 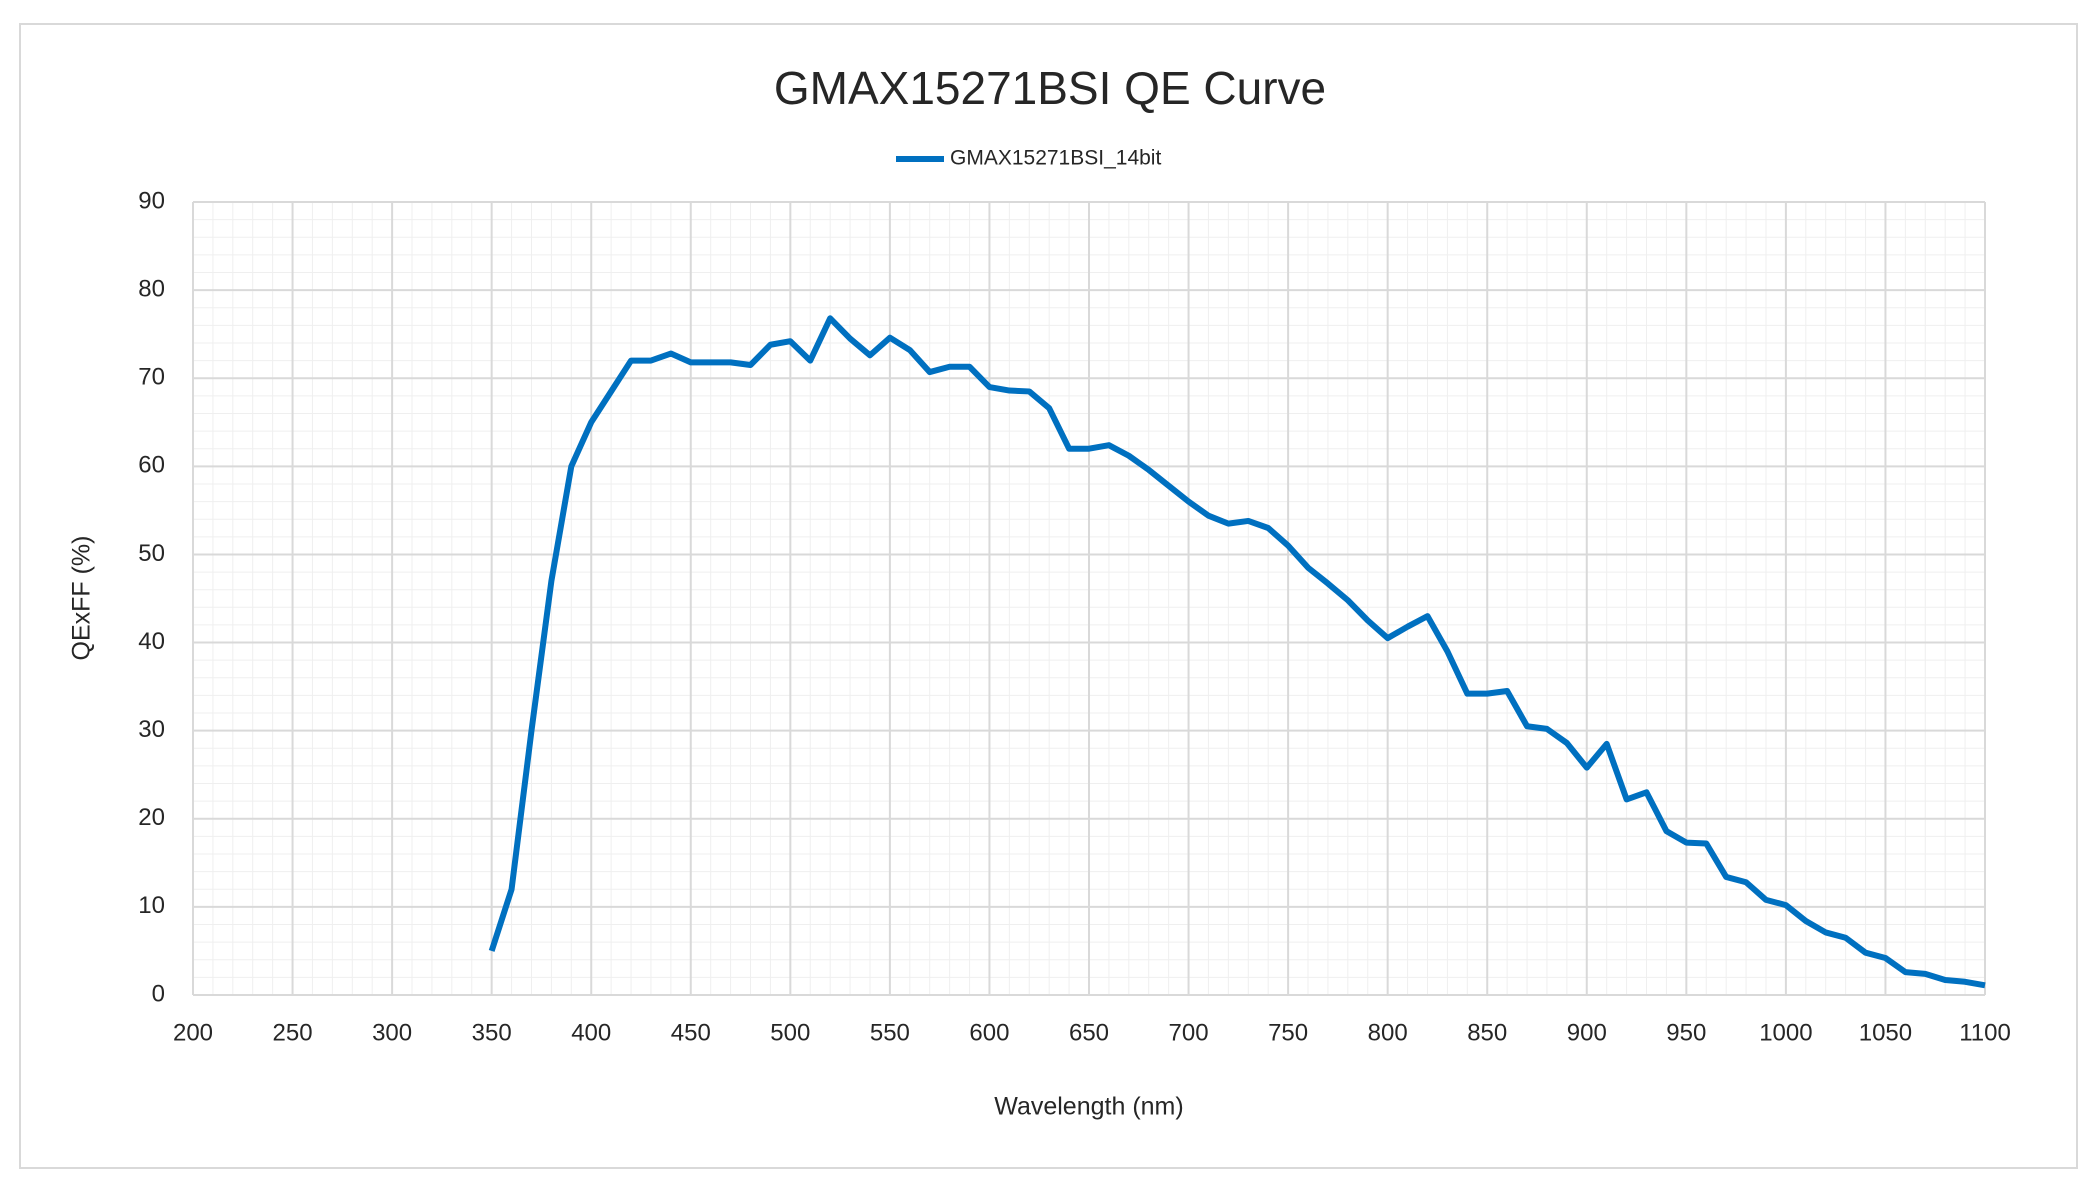 I want to click on y-tick-label: 40, so click(x=151, y=641).